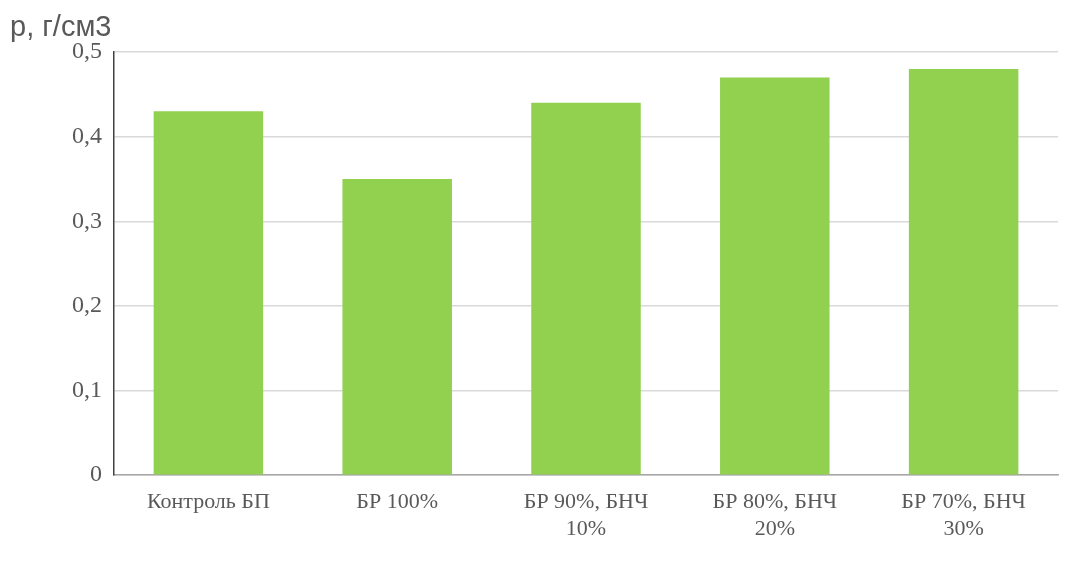 The image size is (1083, 562). Describe the element at coordinates (775, 514) in the screenshot. I see `x-tick-label: БР 80%, БНЧ 20%` at that location.